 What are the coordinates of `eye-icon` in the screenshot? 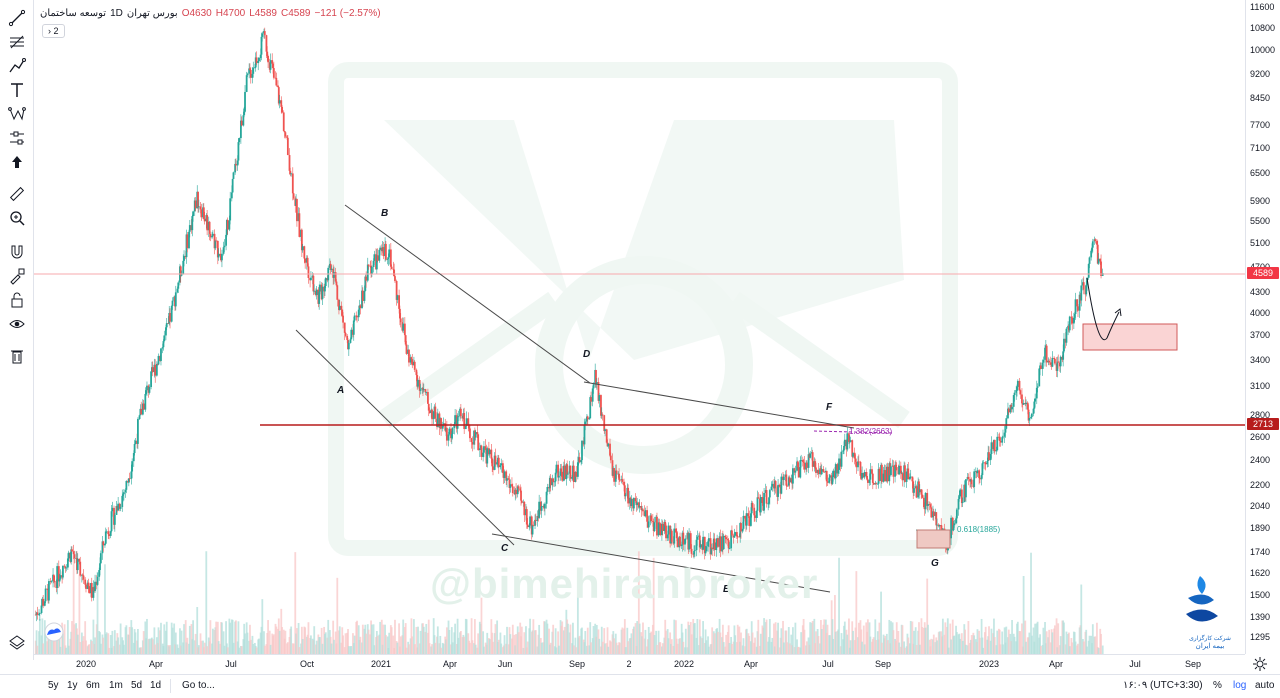 It's located at (17, 324).